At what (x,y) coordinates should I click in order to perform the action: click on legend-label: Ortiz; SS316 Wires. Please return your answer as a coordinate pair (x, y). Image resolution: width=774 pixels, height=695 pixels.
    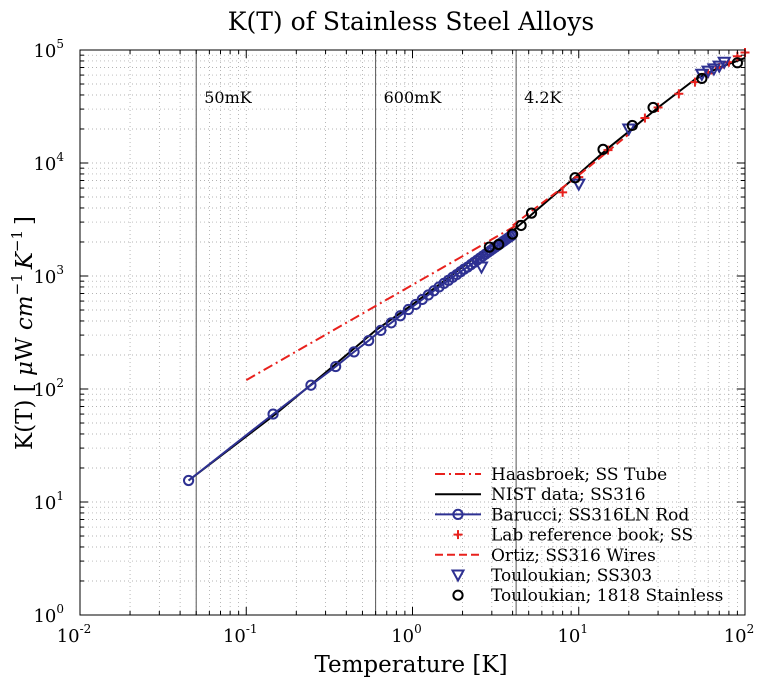
    Looking at the image, I should click on (573, 556).